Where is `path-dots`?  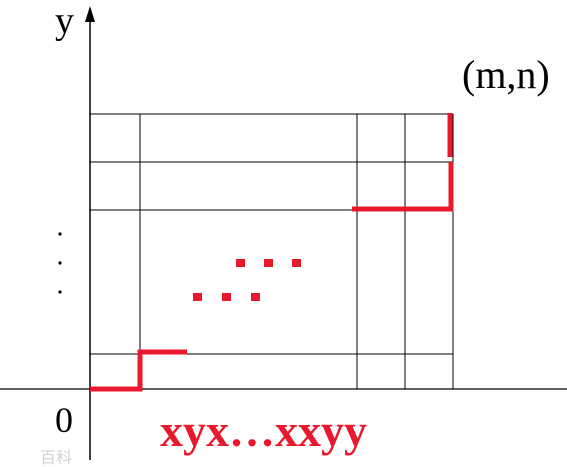
path-dots is located at coordinates (247, 280).